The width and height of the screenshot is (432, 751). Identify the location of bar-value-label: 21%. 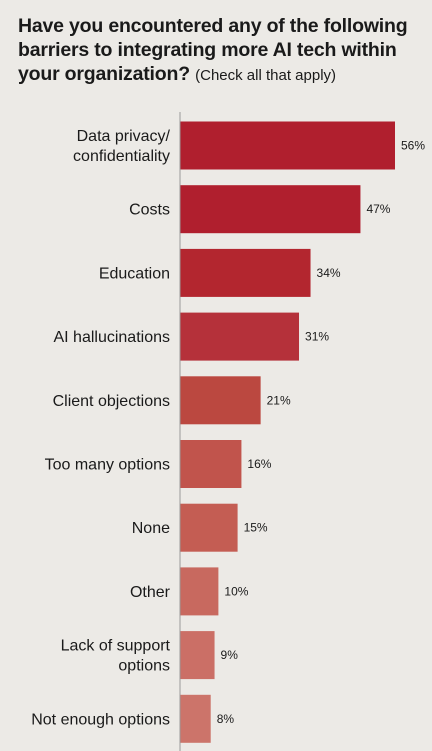
(279, 400).